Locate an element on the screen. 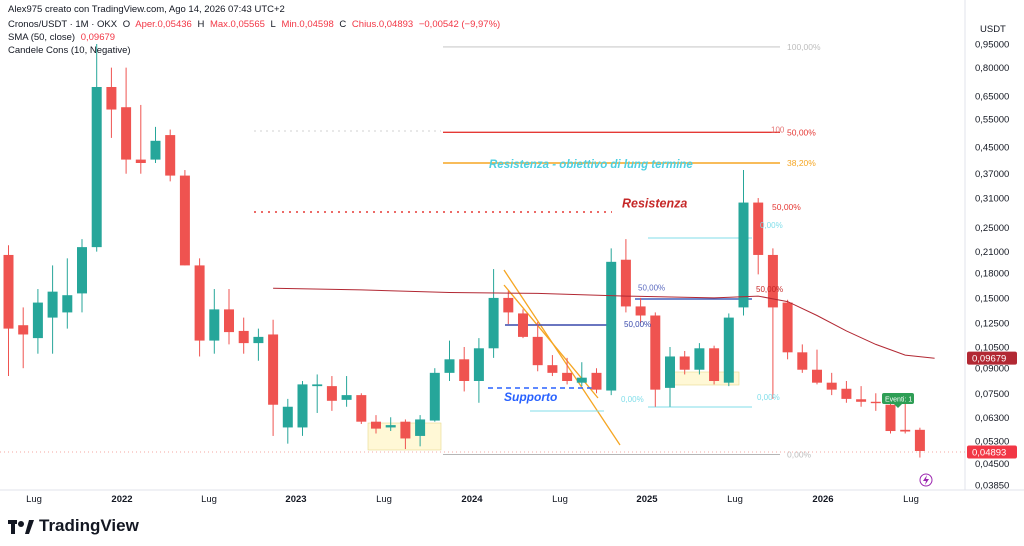  tradingview-logo: TradingView is located at coordinates (73, 526).